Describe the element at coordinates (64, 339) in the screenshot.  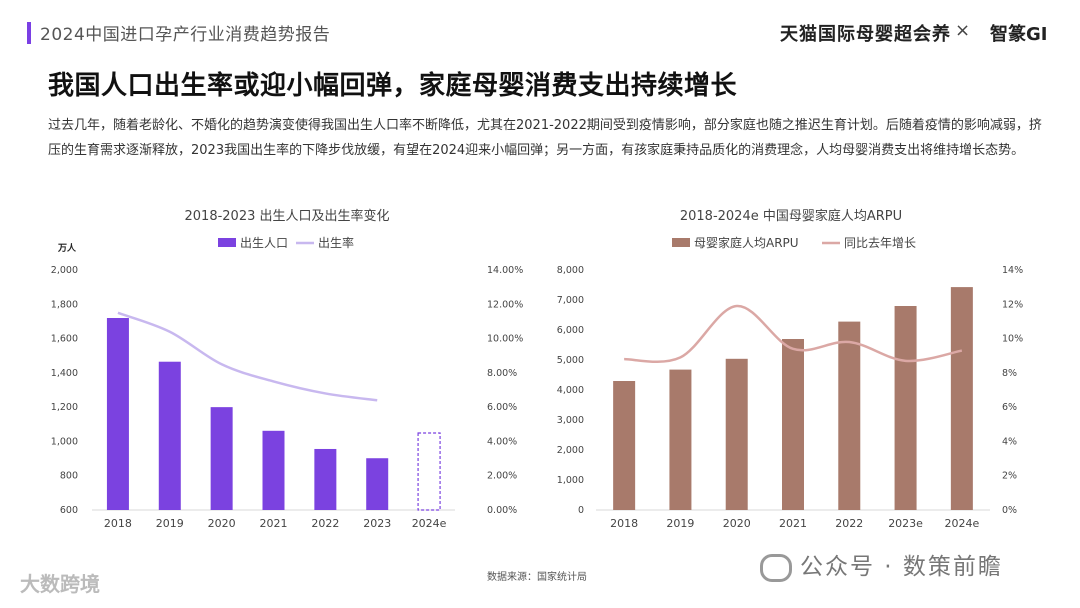
I see `y-left-tick: 1,600` at that location.